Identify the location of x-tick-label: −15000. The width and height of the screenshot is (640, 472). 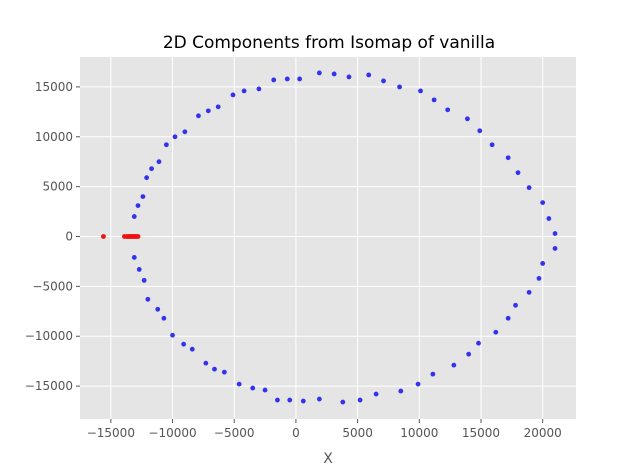
(111, 433).